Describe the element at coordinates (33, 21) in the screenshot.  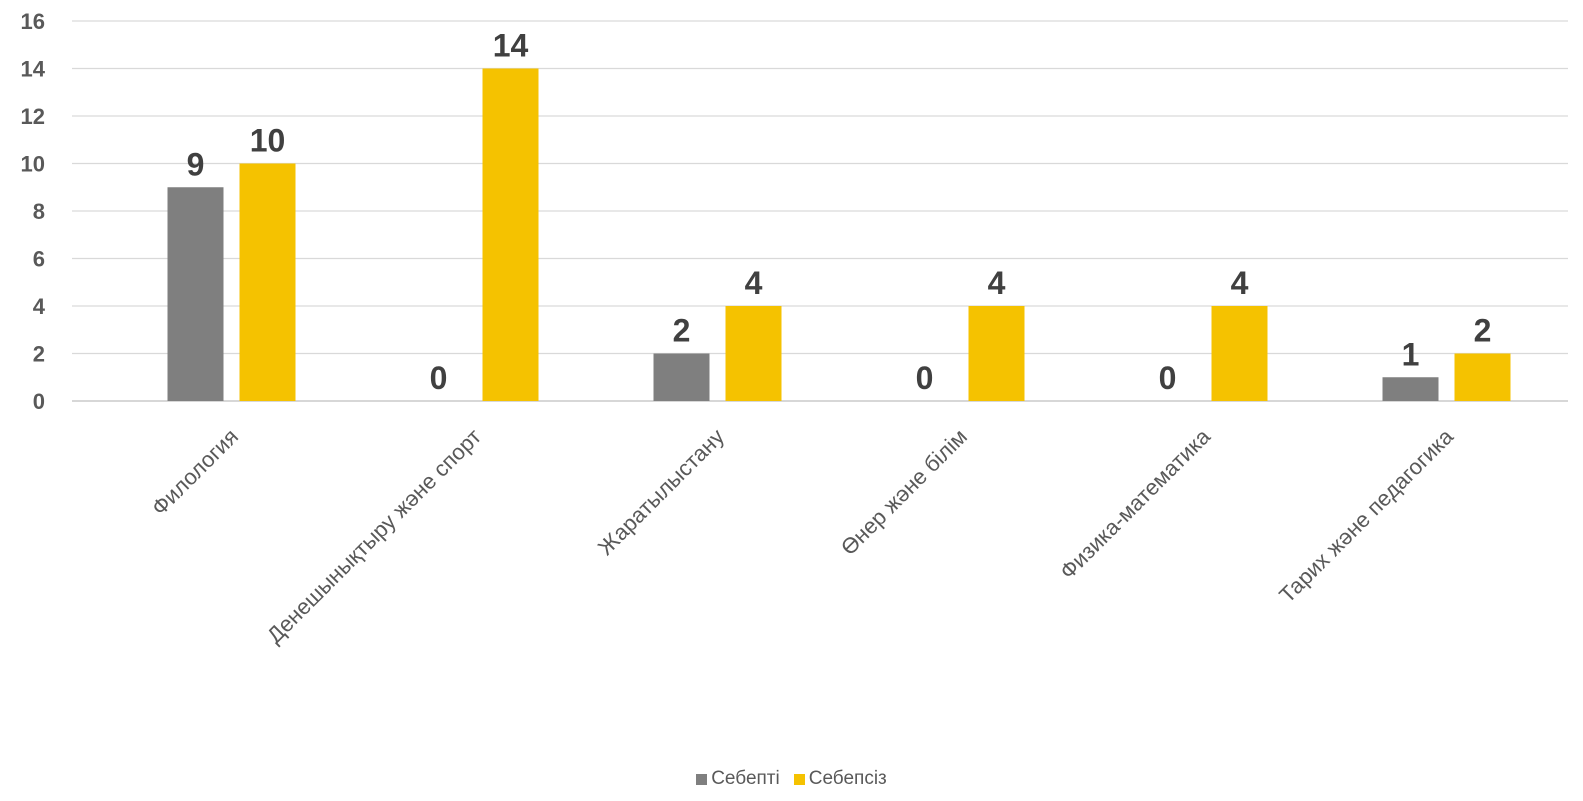
I see `y-tick-label: 16` at that location.